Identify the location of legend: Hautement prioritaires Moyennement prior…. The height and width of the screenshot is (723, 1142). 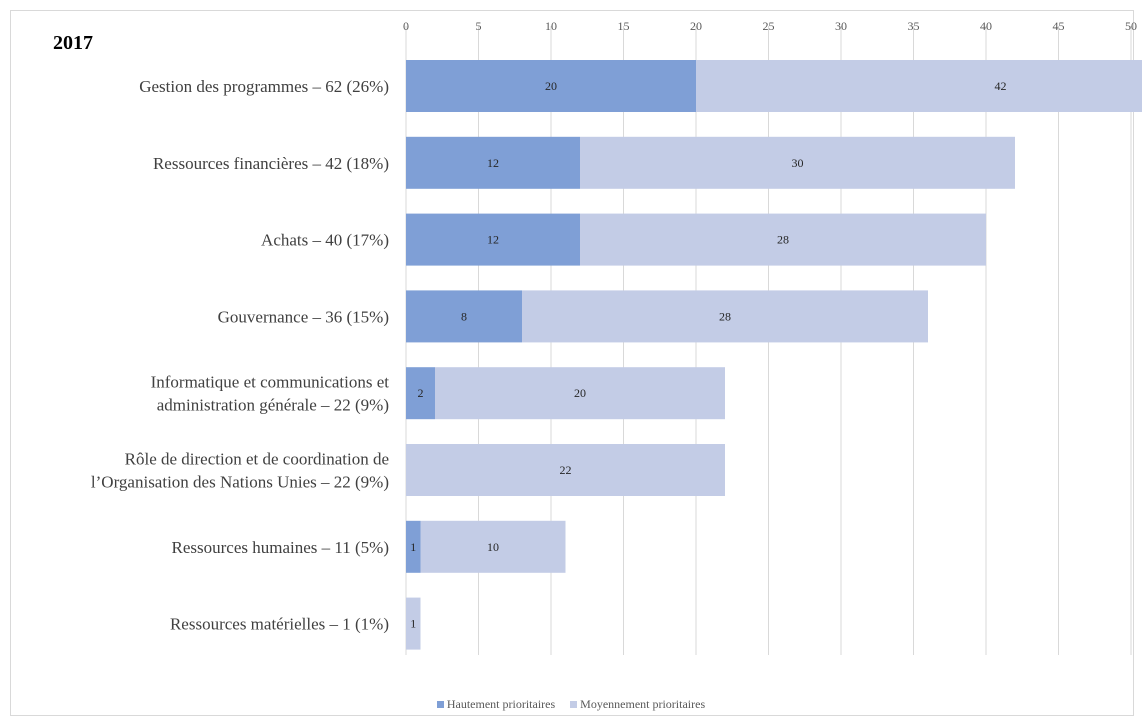
(571, 704).